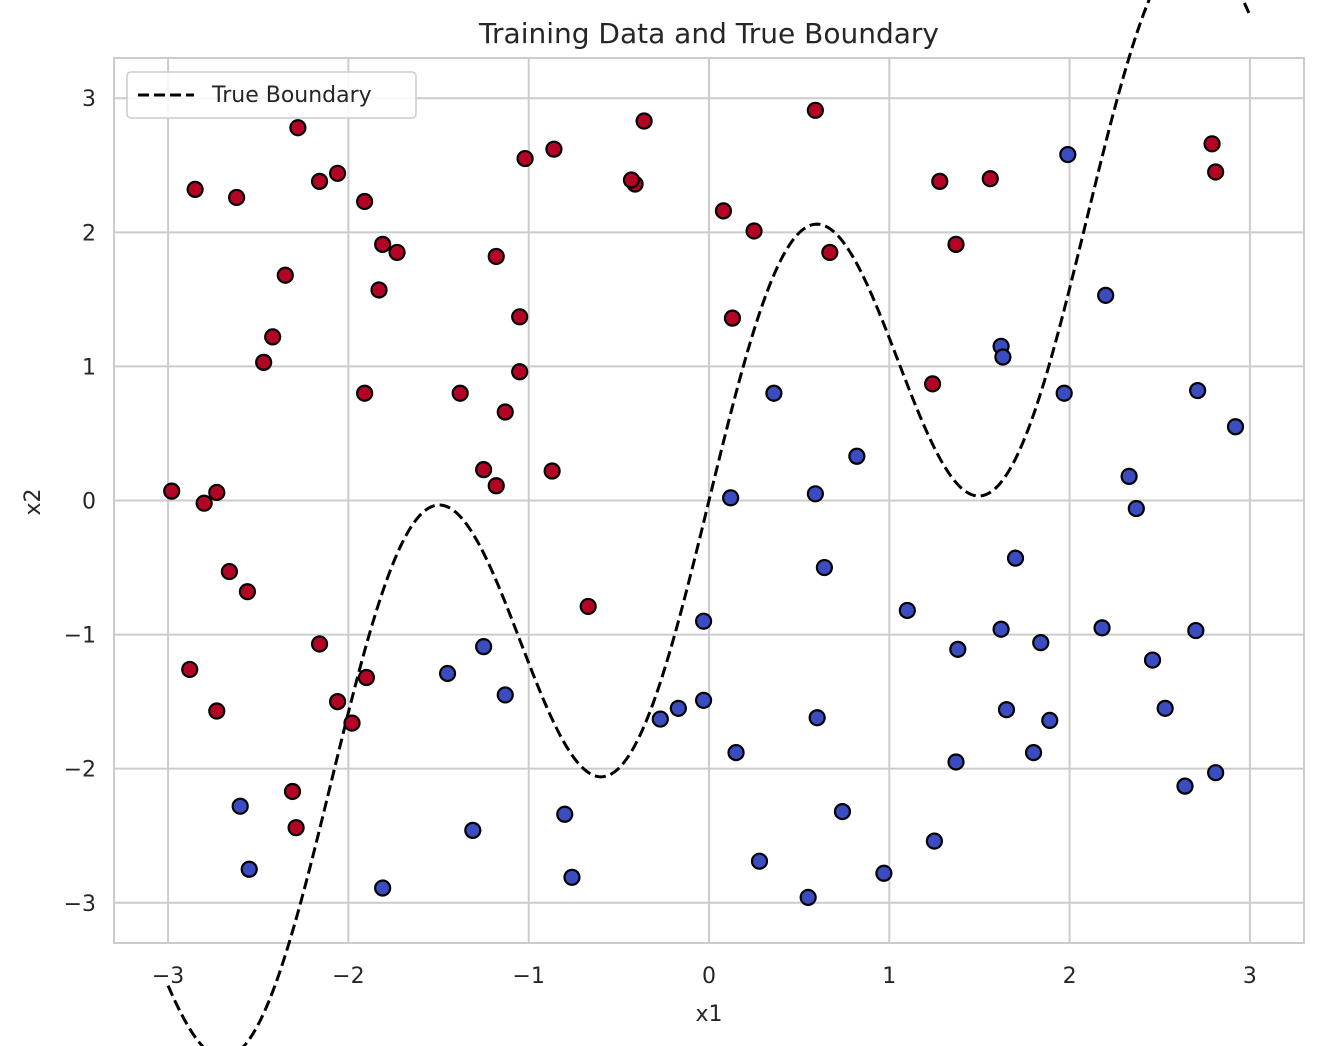 This screenshot has width=1323, height=1046. I want to click on y-tick-labels: −3 −2 −1 0 1 2 3, so click(80, 502).